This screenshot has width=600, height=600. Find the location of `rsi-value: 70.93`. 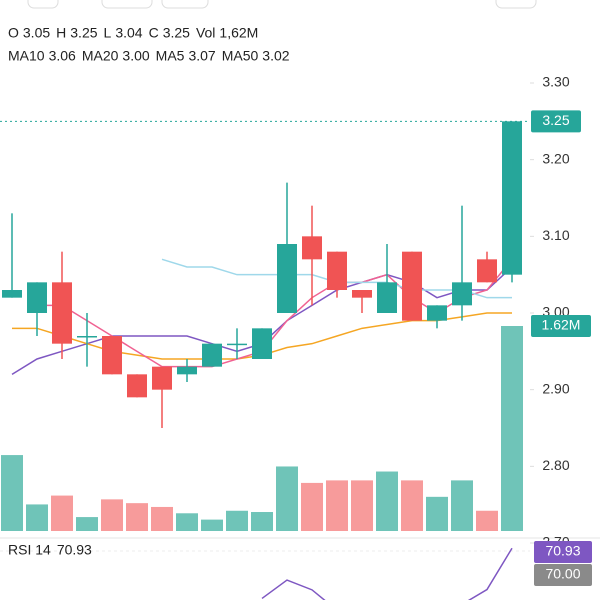

rsi-value: 70.93 is located at coordinates (74, 550).